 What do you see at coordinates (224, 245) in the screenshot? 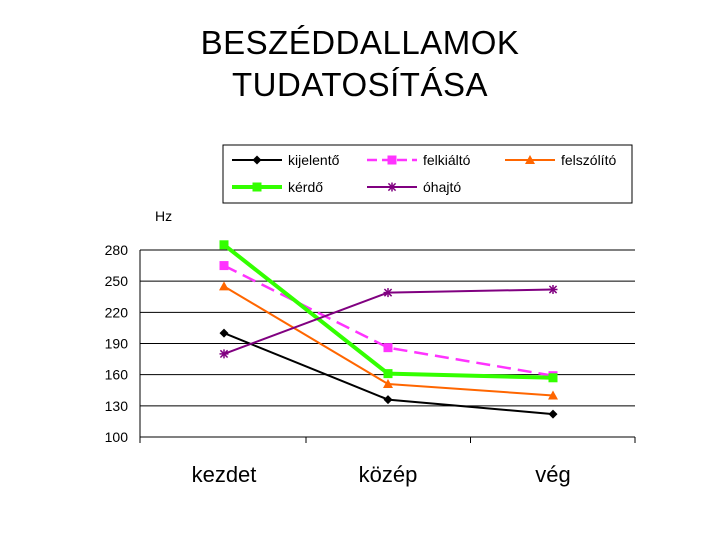
I see `point-kérdő-kezdet` at bounding box center [224, 245].